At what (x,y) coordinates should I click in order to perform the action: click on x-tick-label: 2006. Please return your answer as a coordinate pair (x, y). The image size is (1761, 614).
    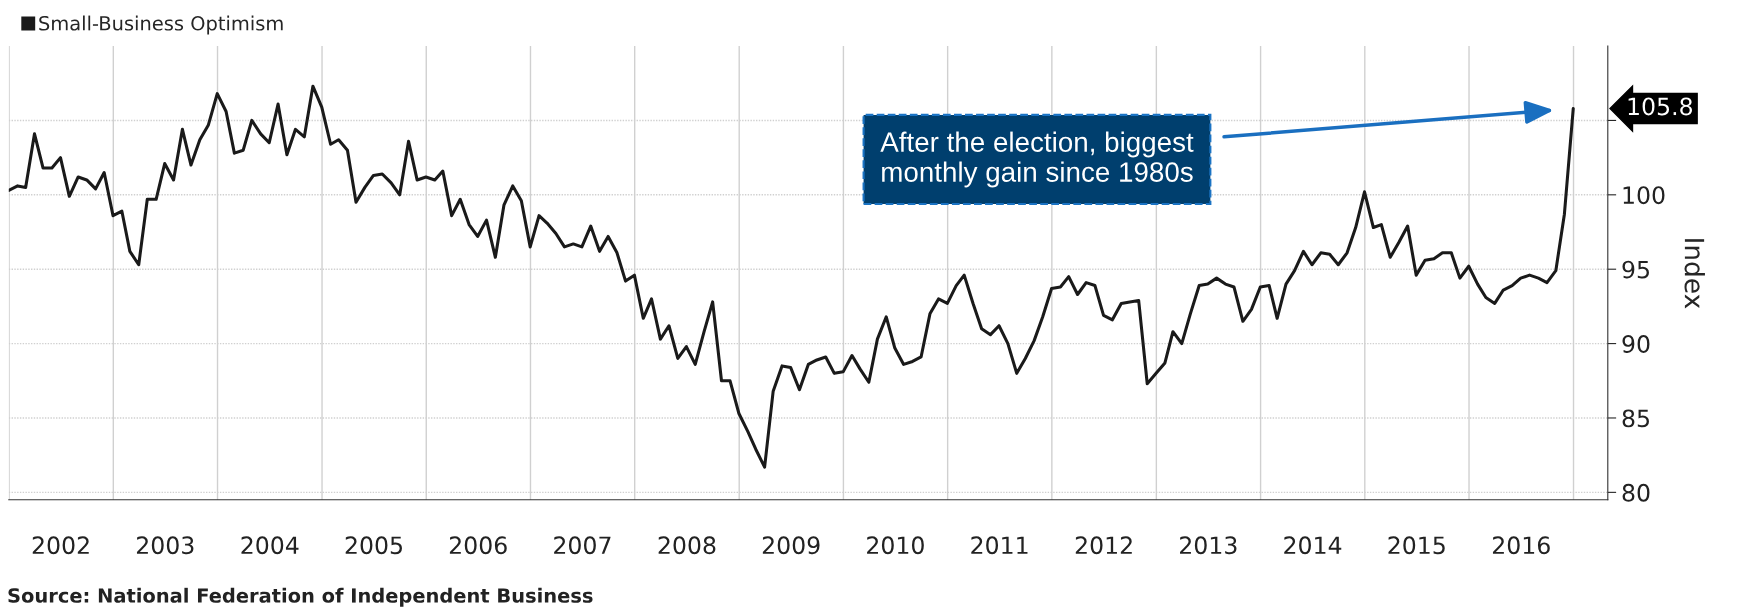
    Looking at the image, I should click on (478, 545).